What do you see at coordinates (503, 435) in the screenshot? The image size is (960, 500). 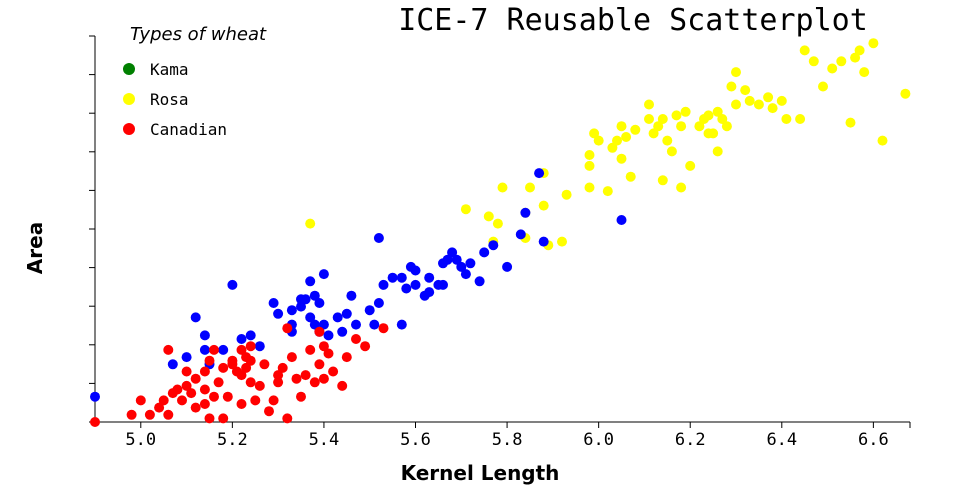 I see `x-axis: 5.0 5.2 5.4 5.6 5.8 6.0 6.2 6.4 6.6` at bounding box center [503, 435].